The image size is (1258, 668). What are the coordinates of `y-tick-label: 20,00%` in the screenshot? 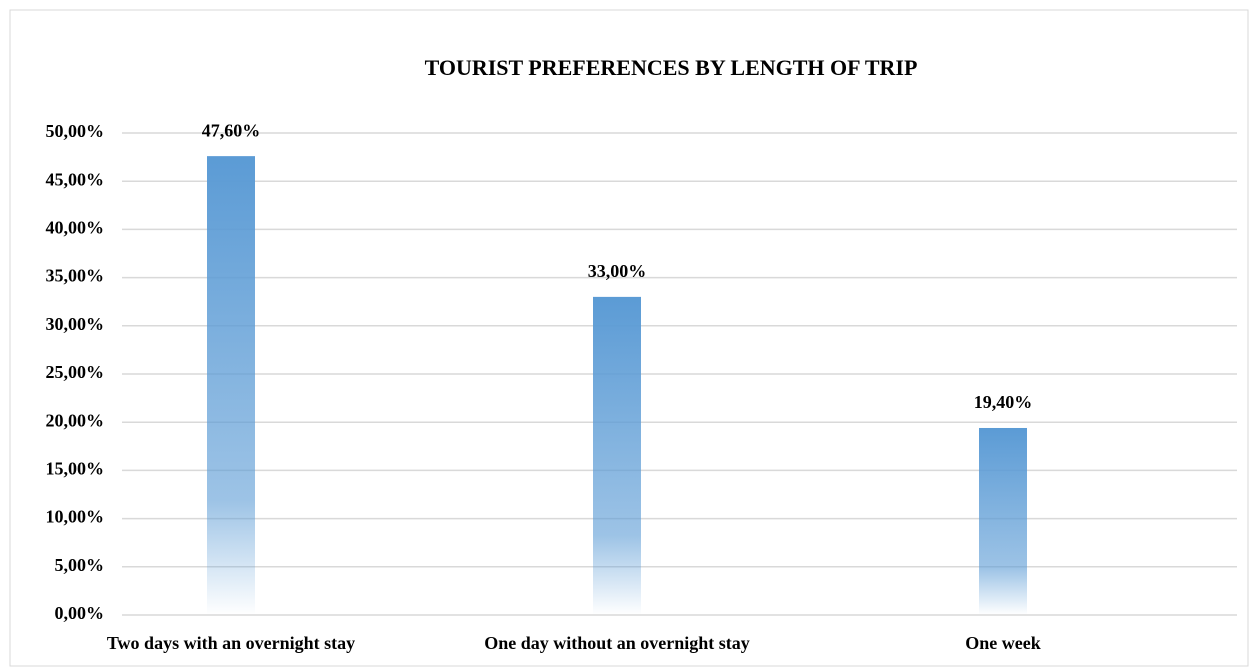 It's located at (75, 420).